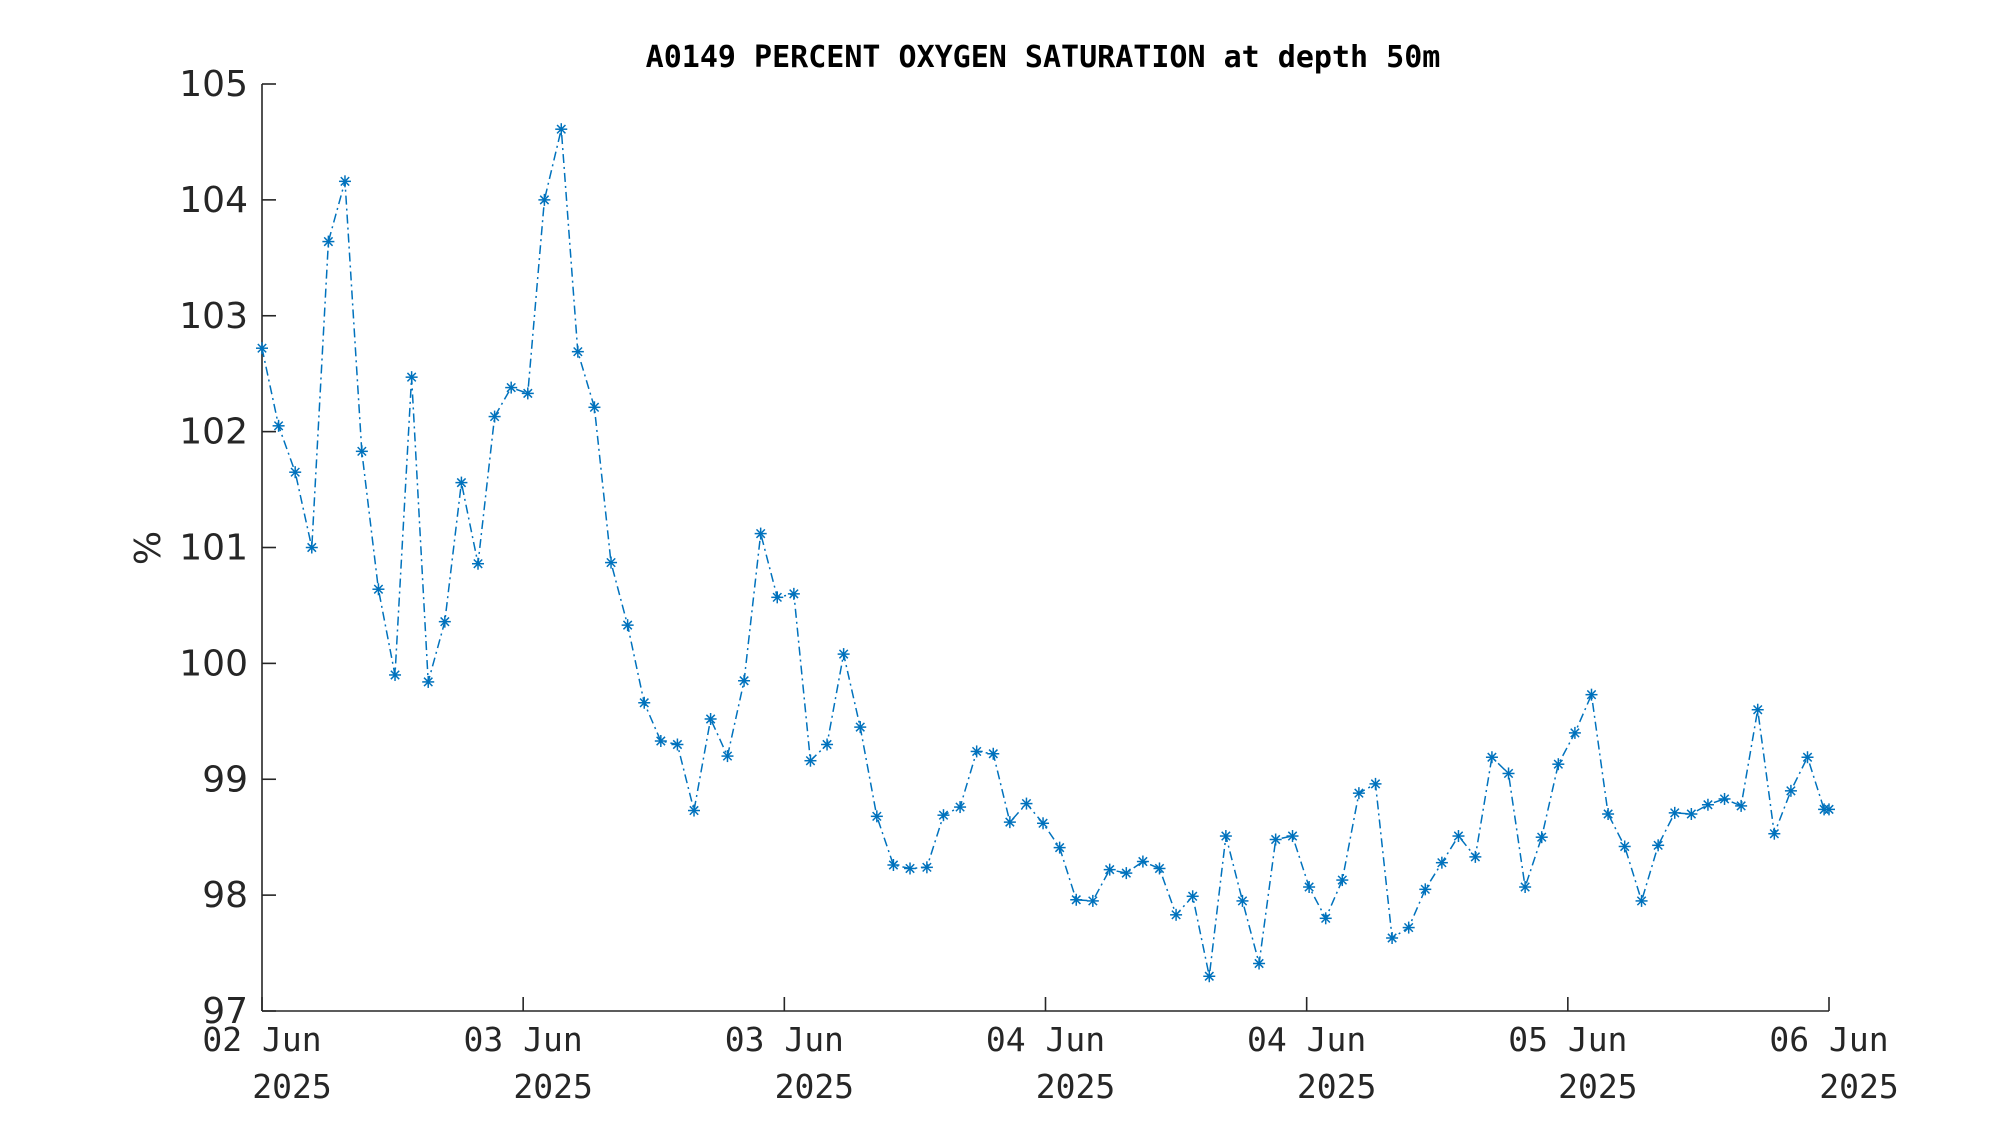 The height and width of the screenshot is (1125, 2000). I want to click on y-tick-label: 98, so click(225, 895).